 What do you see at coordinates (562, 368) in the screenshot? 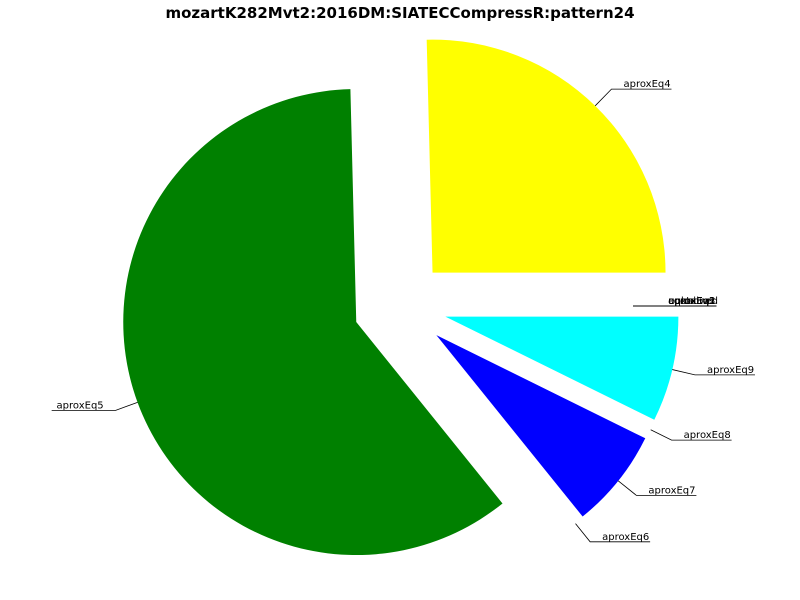
I see `pie-slice-aproxeq9` at bounding box center [562, 368].